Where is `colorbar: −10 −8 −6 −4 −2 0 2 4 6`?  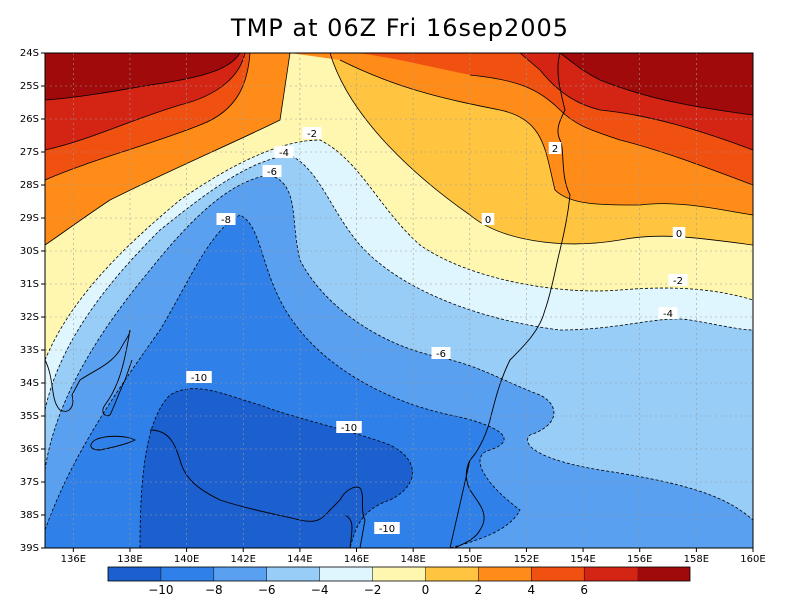
colorbar: −10 −8 −6 −4 −2 0 2 4 6 is located at coordinates (399, 581).